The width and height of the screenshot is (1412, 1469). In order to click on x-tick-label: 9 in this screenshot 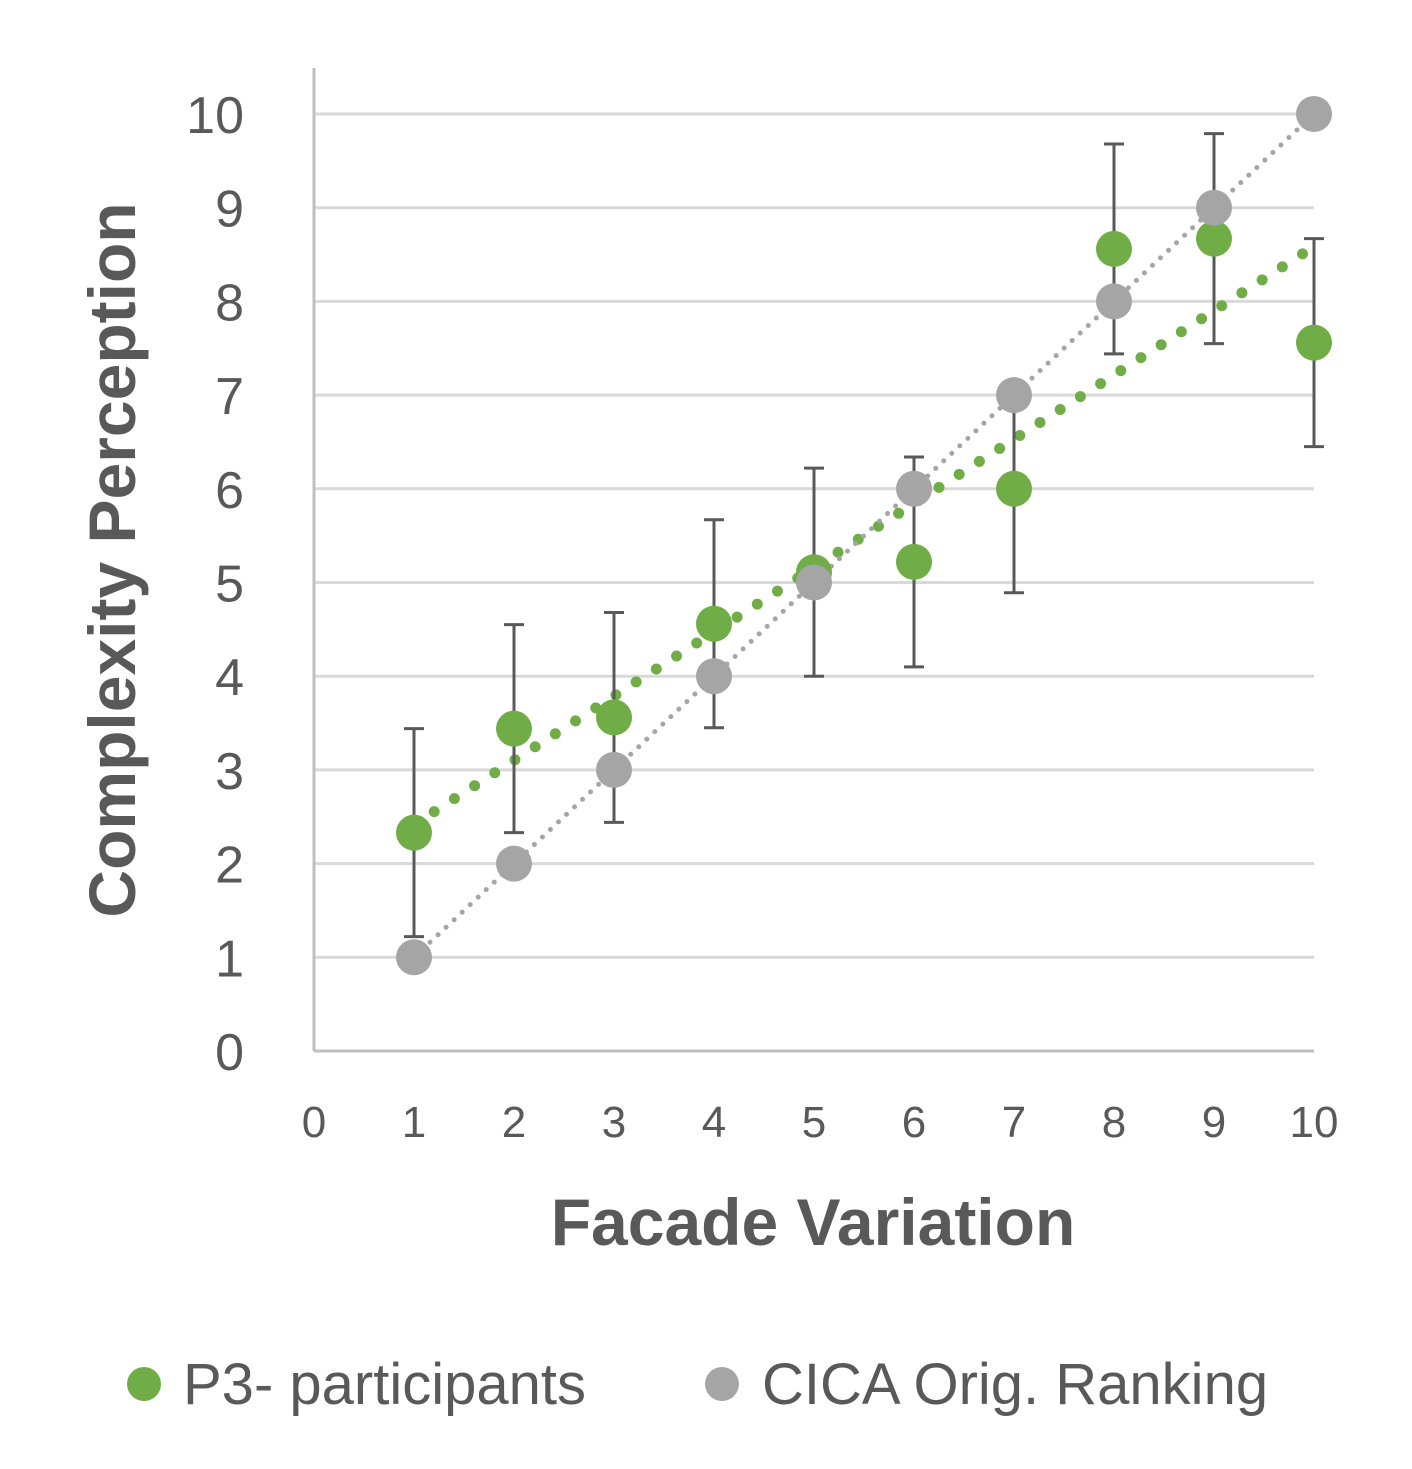, I will do `click(1214, 1122)`.